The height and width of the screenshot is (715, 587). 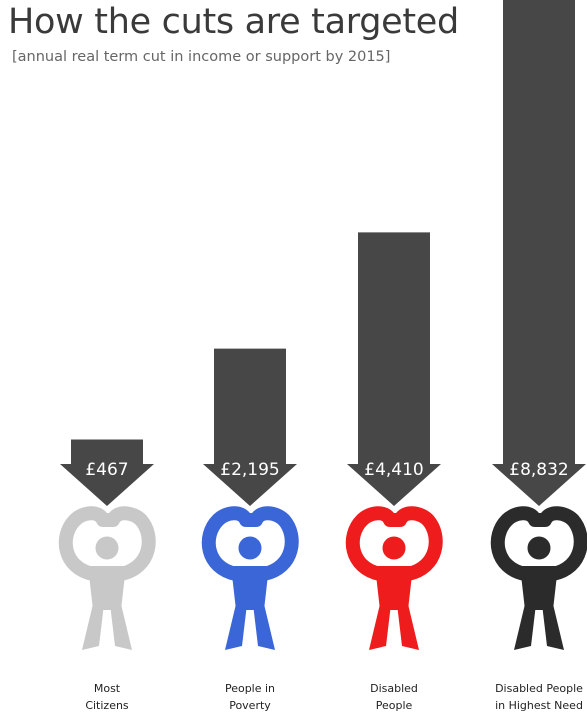 What do you see at coordinates (250, 705) in the screenshot?
I see `category-label-2-line-2: Poverty` at bounding box center [250, 705].